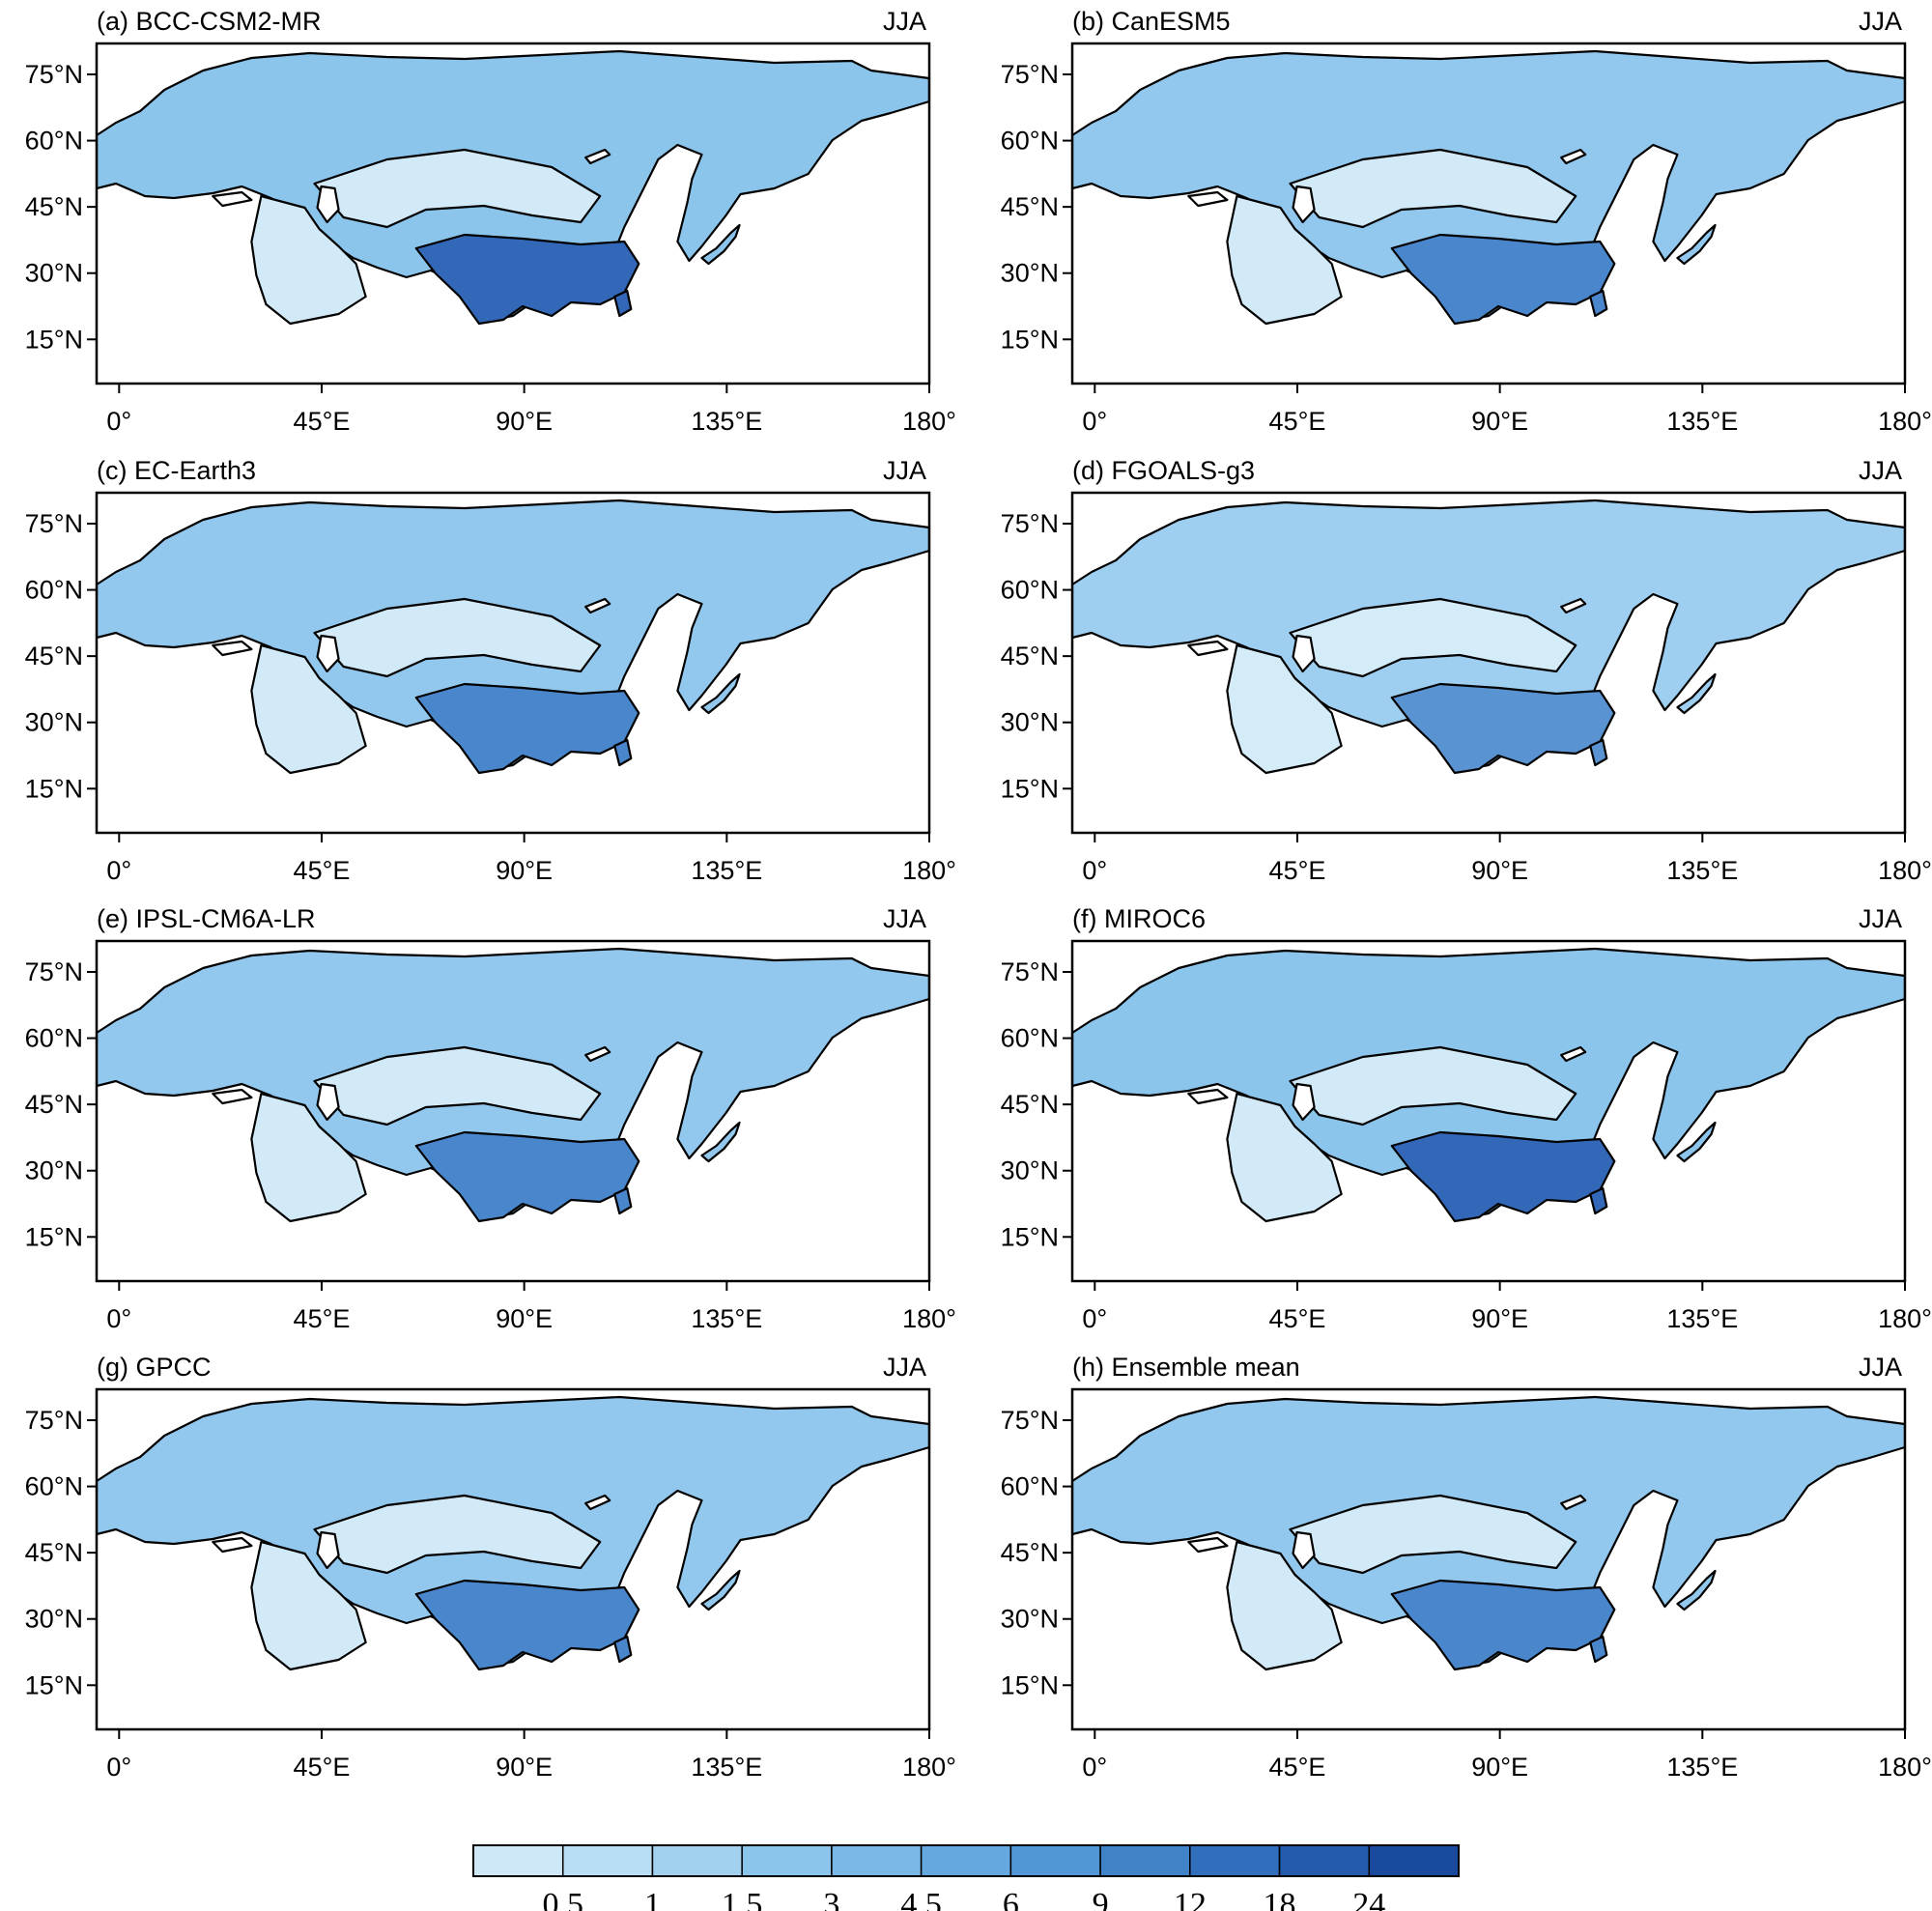  Describe the element at coordinates (154, 1367) in the screenshot. I see `panel-title: (g) GPCC` at that location.